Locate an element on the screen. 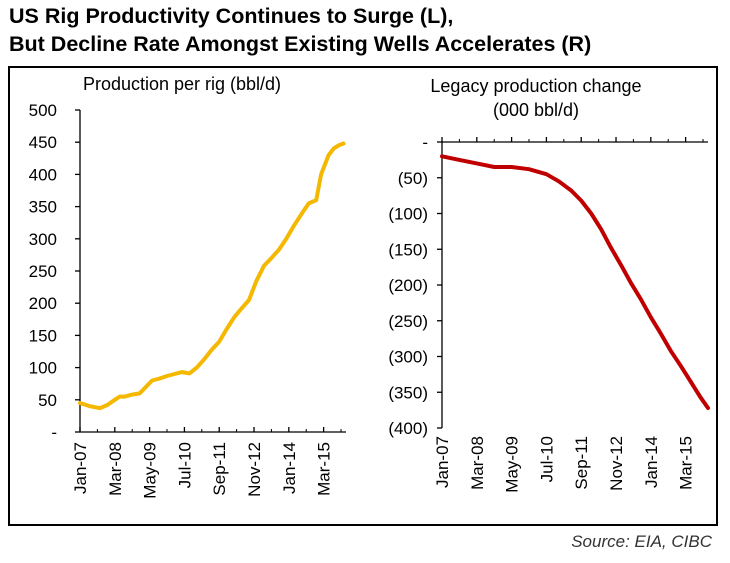 The height and width of the screenshot is (563, 730). right-chart-y-tick-label: (150) is located at coordinates (408, 249).